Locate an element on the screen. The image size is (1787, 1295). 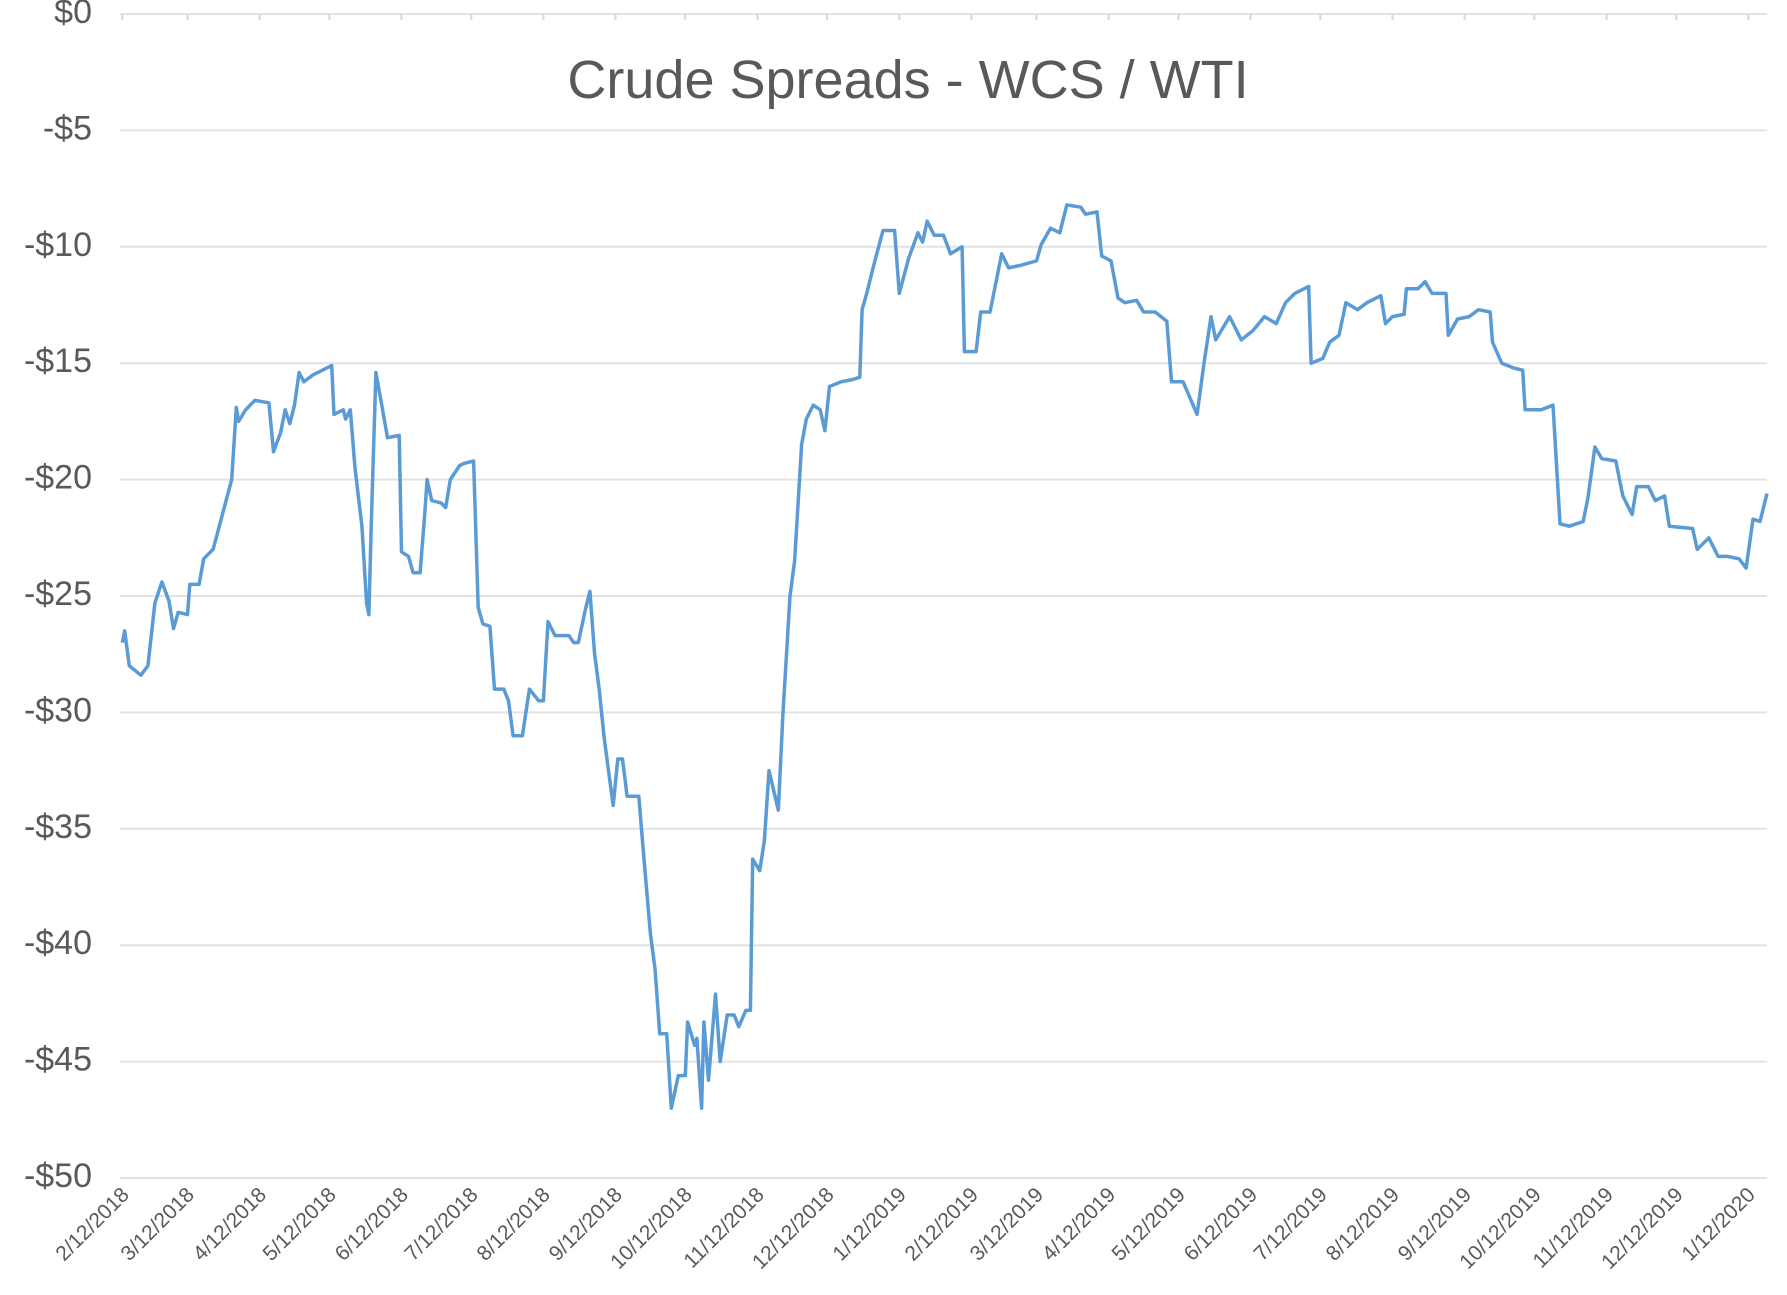
x-tick-label: 6/12/2018 is located at coordinates (372, 1224).